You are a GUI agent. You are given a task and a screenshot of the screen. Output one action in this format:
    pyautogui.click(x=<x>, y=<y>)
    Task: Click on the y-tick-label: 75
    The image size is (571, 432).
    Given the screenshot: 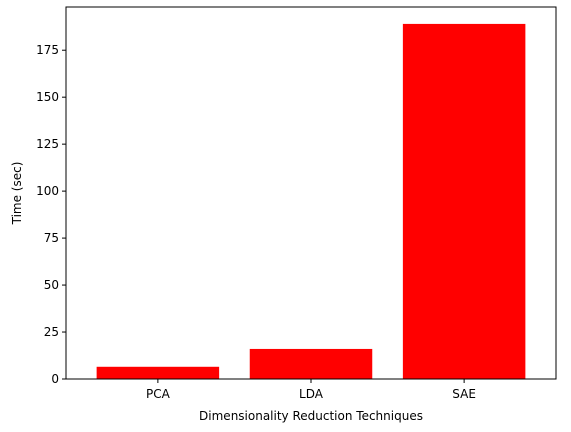 What is the action you would take?
    pyautogui.click(x=51, y=238)
    